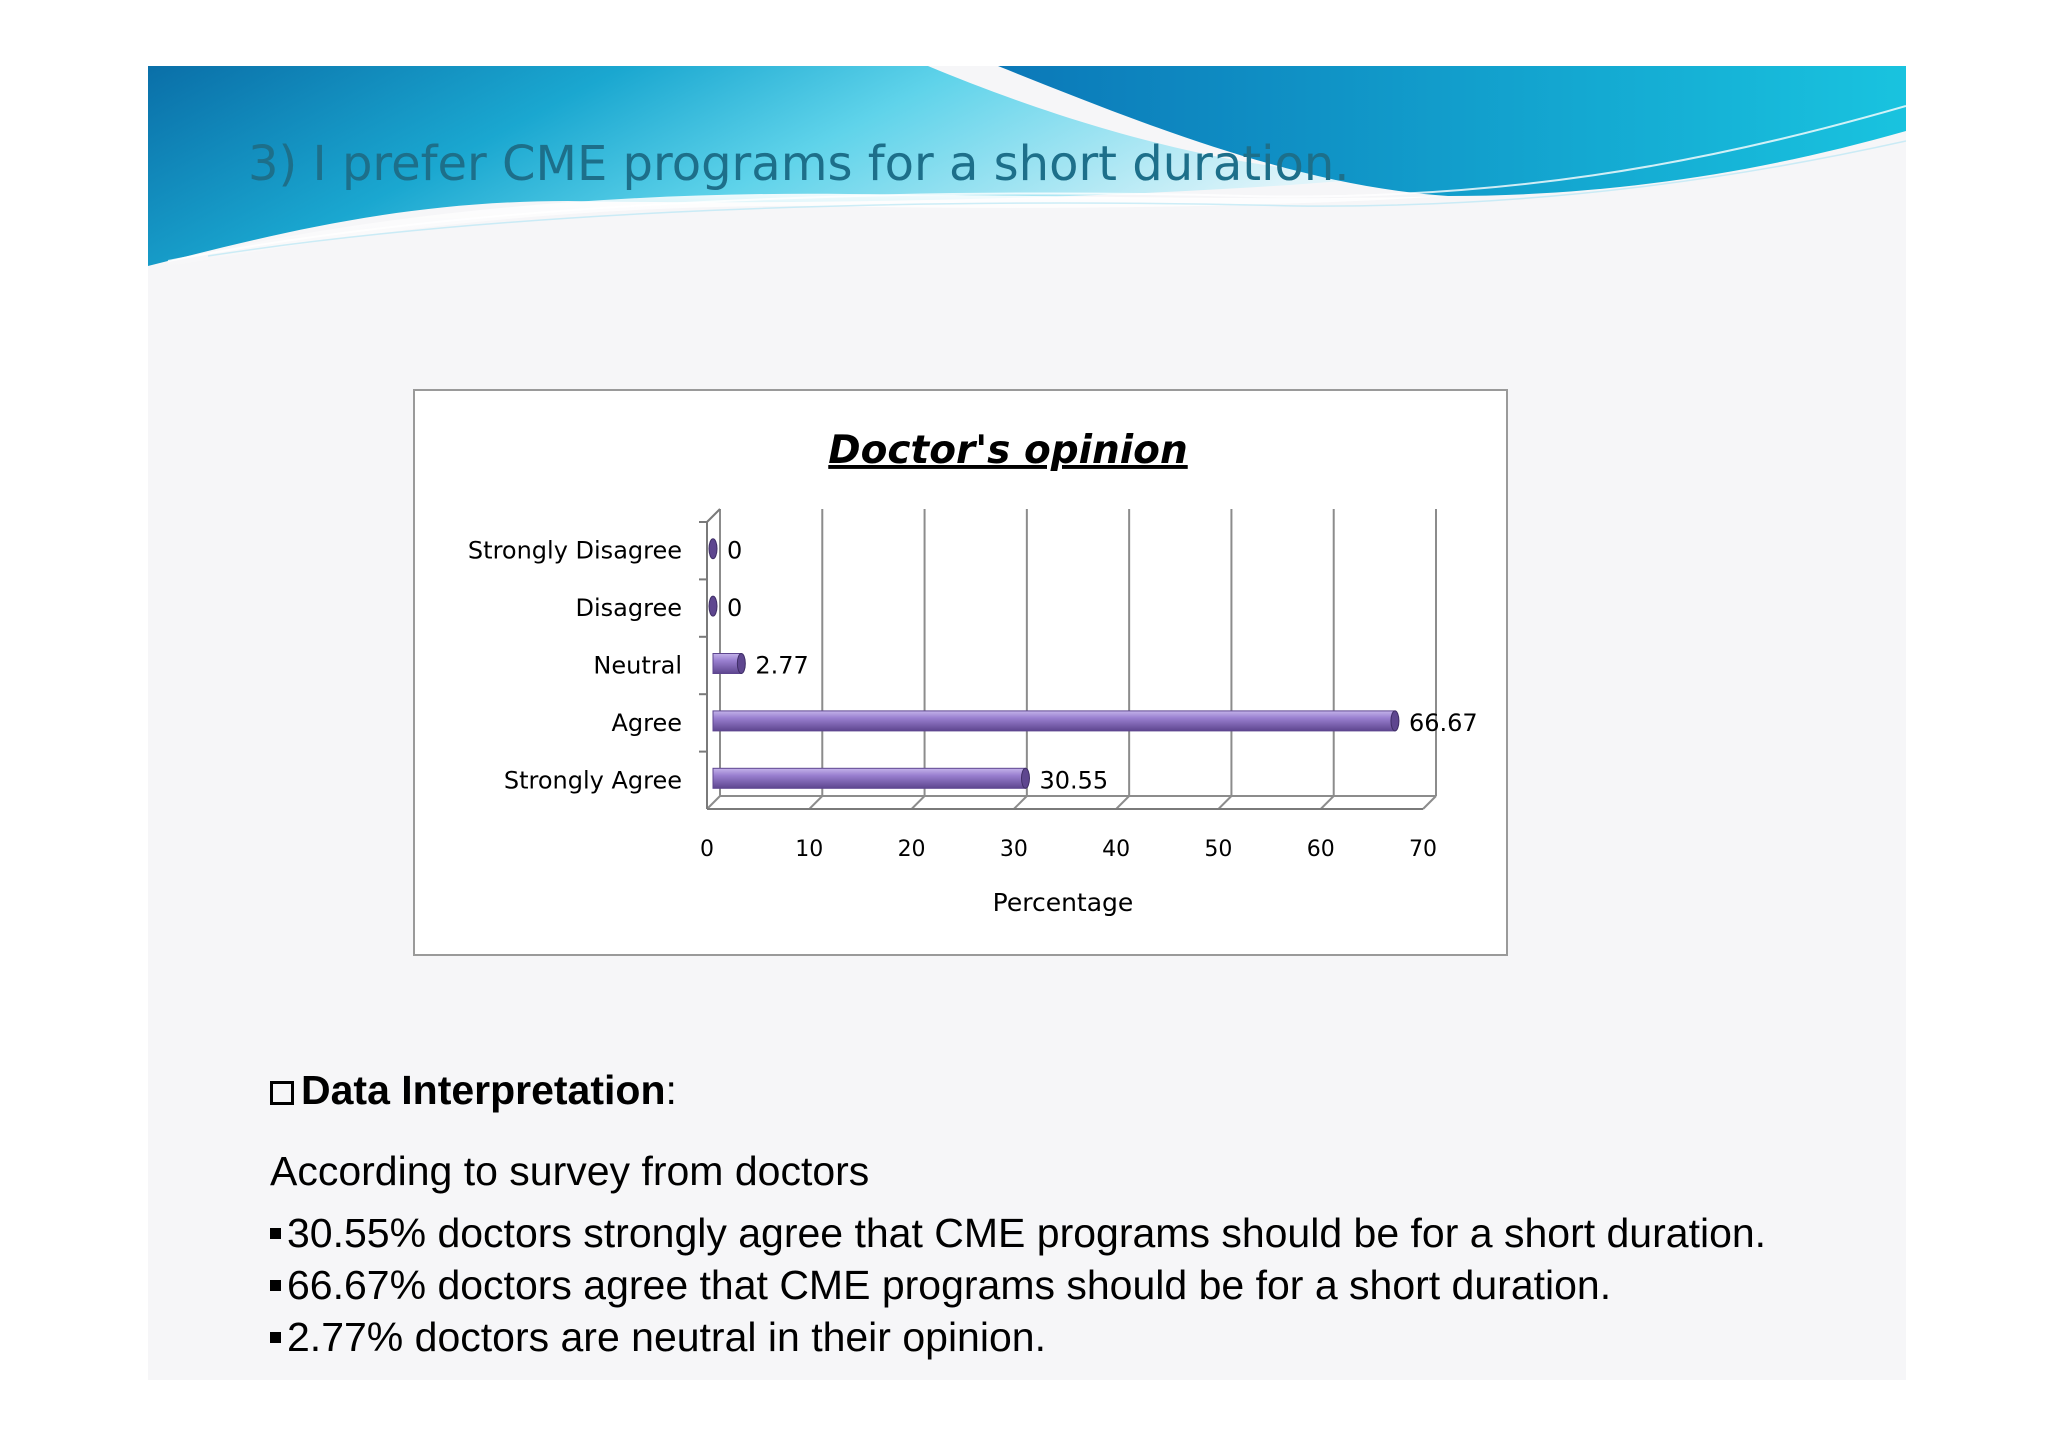 The image size is (2048, 1447). I want to click on x-tick-label: 0, so click(707, 849).